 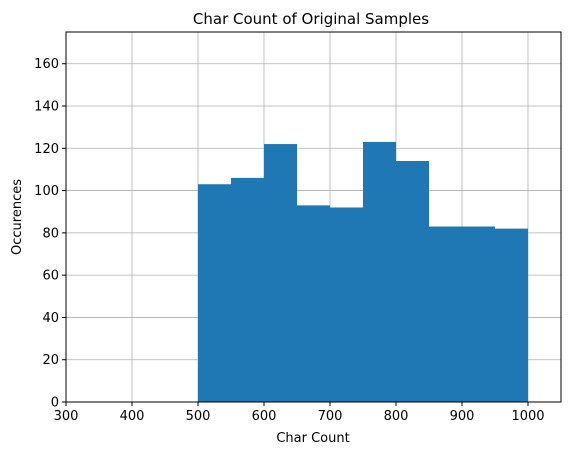 What do you see at coordinates (46, 149) in the screenshot?
I see `y-tick-label: 120` at bounding box center [46, 149].